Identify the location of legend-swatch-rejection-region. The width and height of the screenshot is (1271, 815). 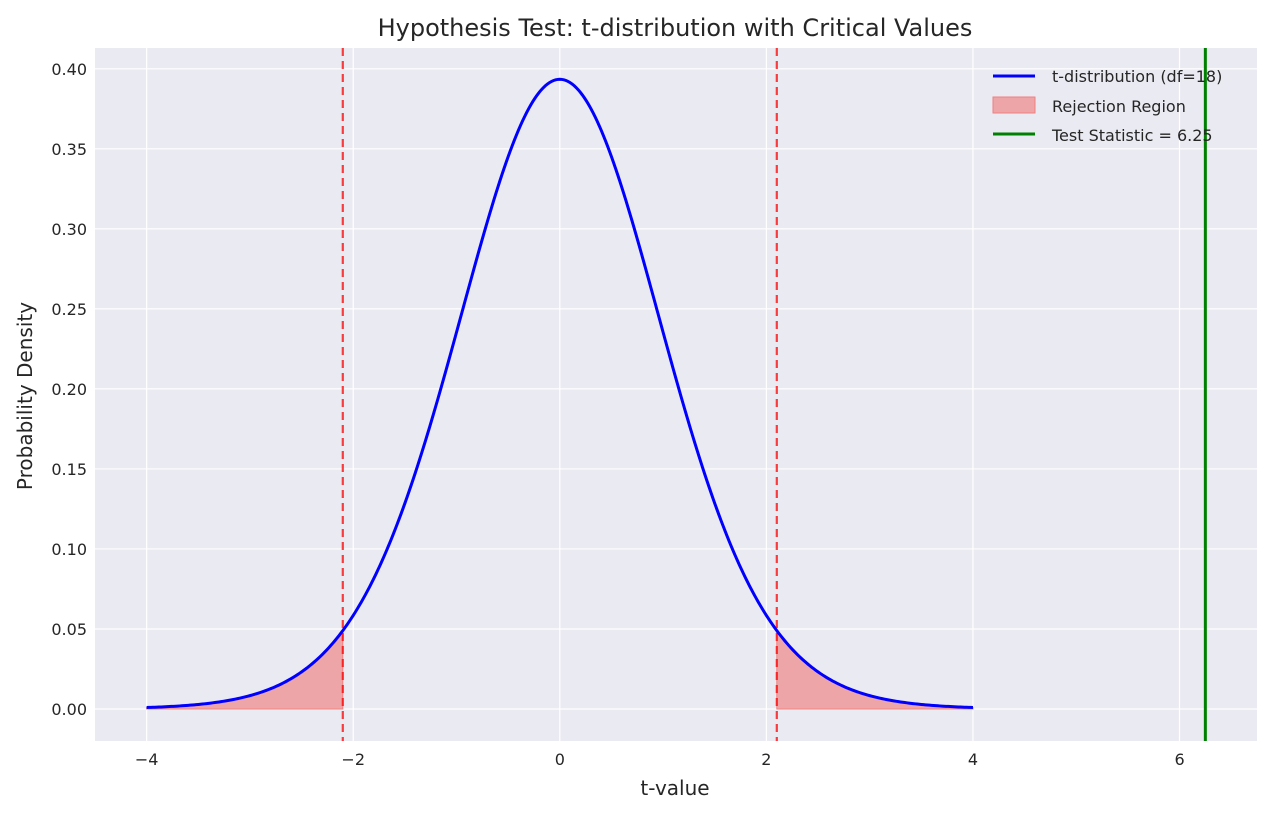
(1014, 105).